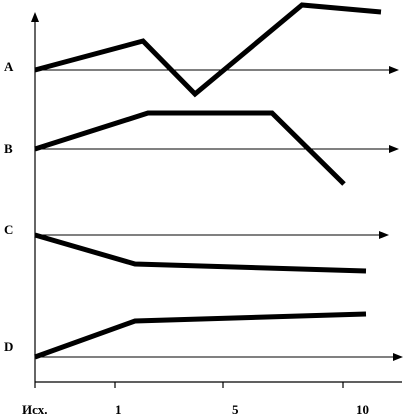  Describe the element at coordinates (394, 70) in the screenshot. I see `row-a-arrowhead` at that location.